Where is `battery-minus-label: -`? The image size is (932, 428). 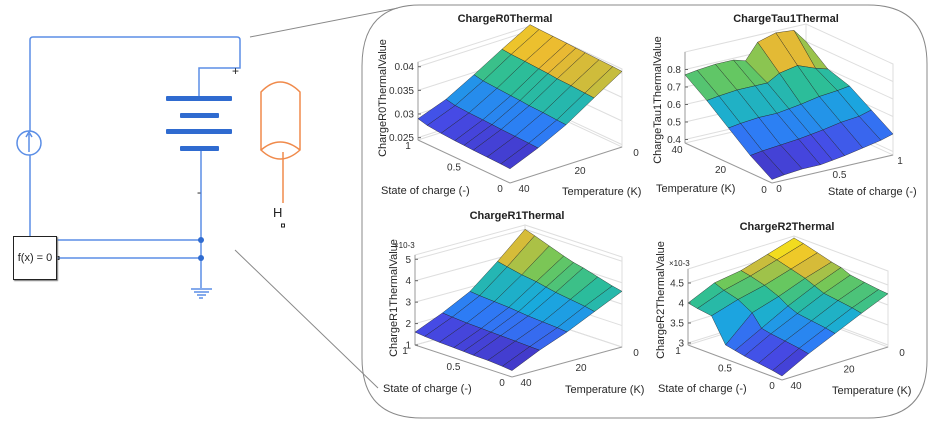
battery-minus-label: - is located at coordinates (199, 192).